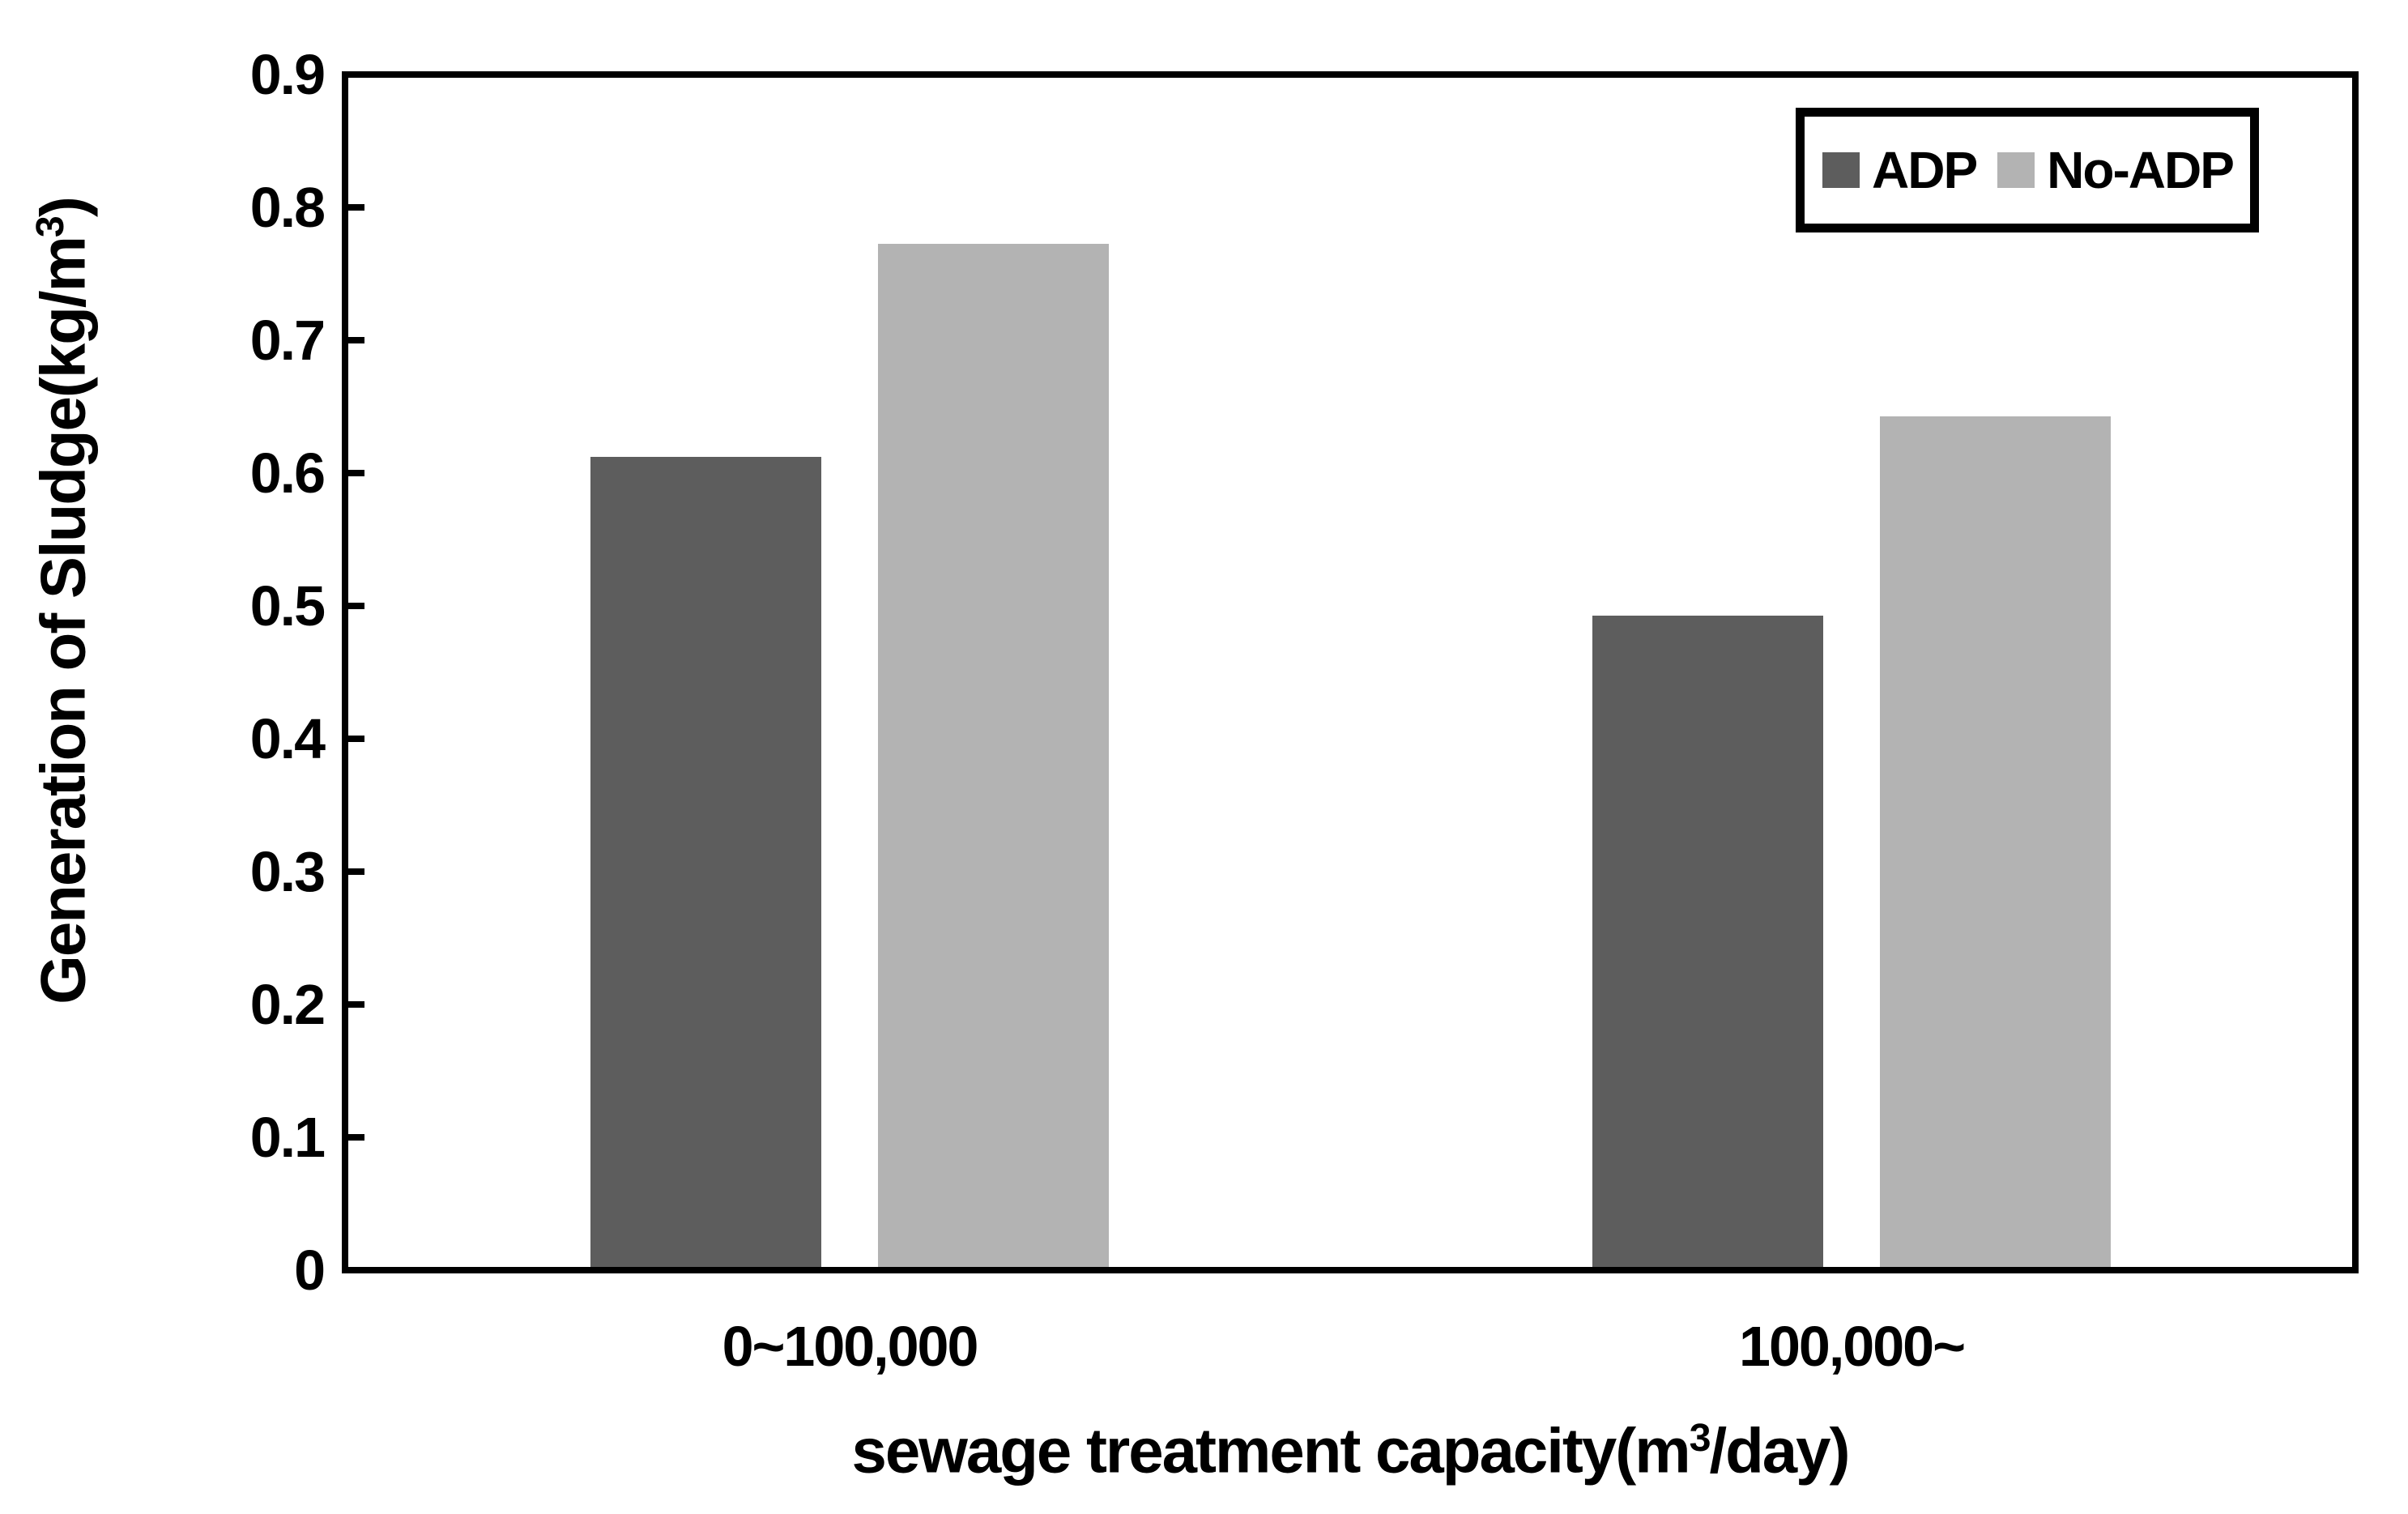 The height and width of the screenshot is (1514, 2408). What do you see at coordinates (1780, 1450) in the screenshot?
I see `x-axis-title-suffix: /day)` at bounding box center [1780, 1450].